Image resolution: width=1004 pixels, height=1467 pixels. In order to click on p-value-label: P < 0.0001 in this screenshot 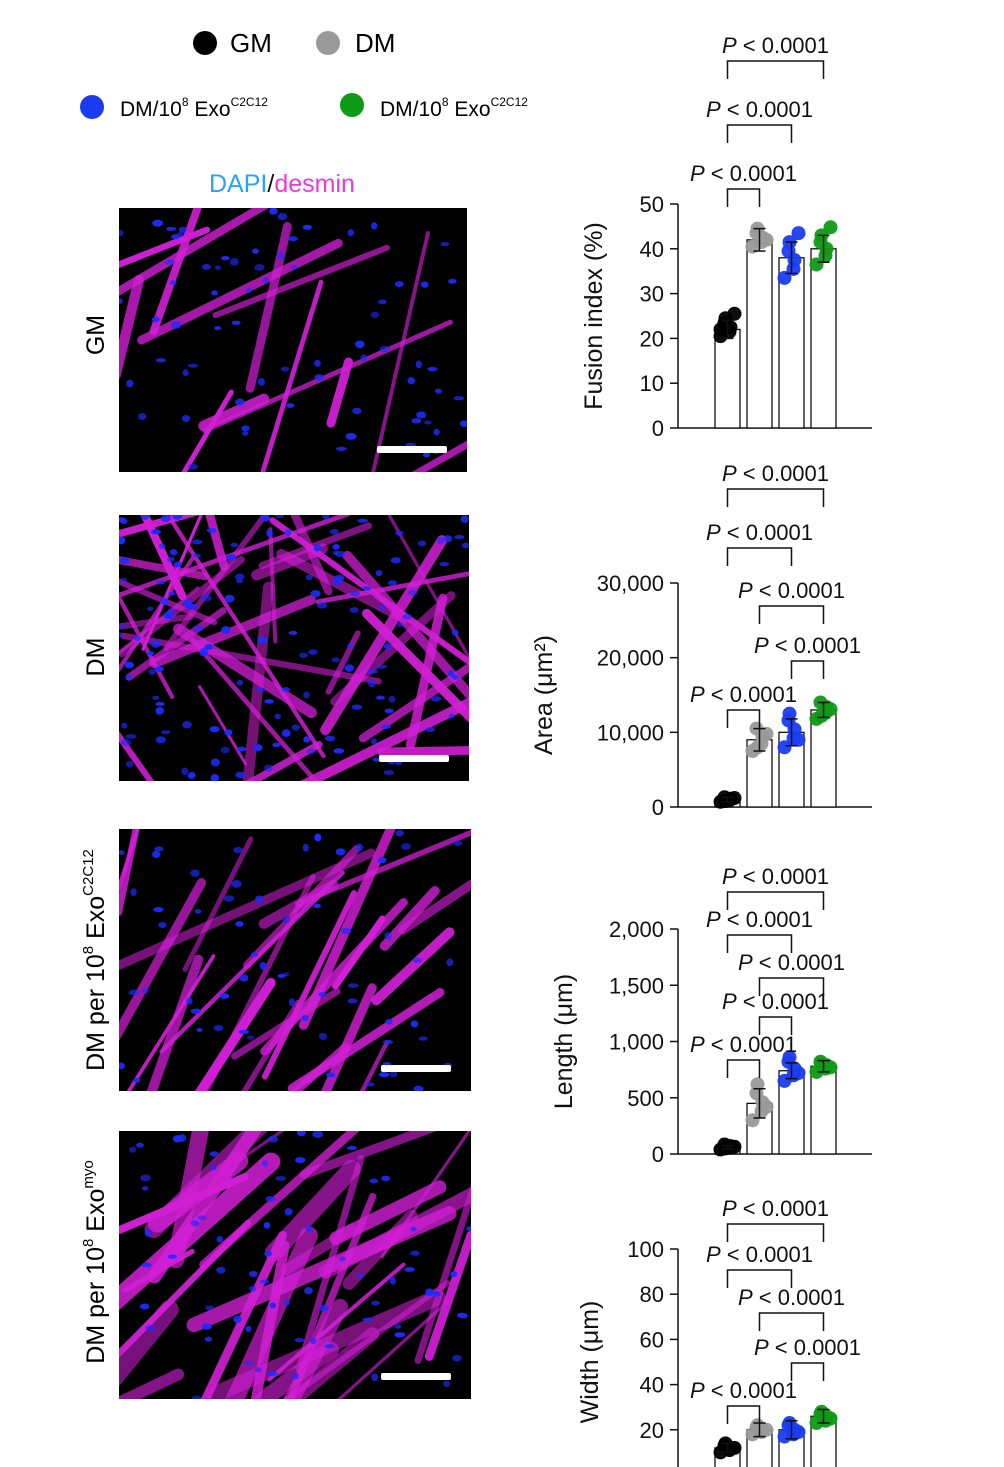, I will do `click(807, 645)`.